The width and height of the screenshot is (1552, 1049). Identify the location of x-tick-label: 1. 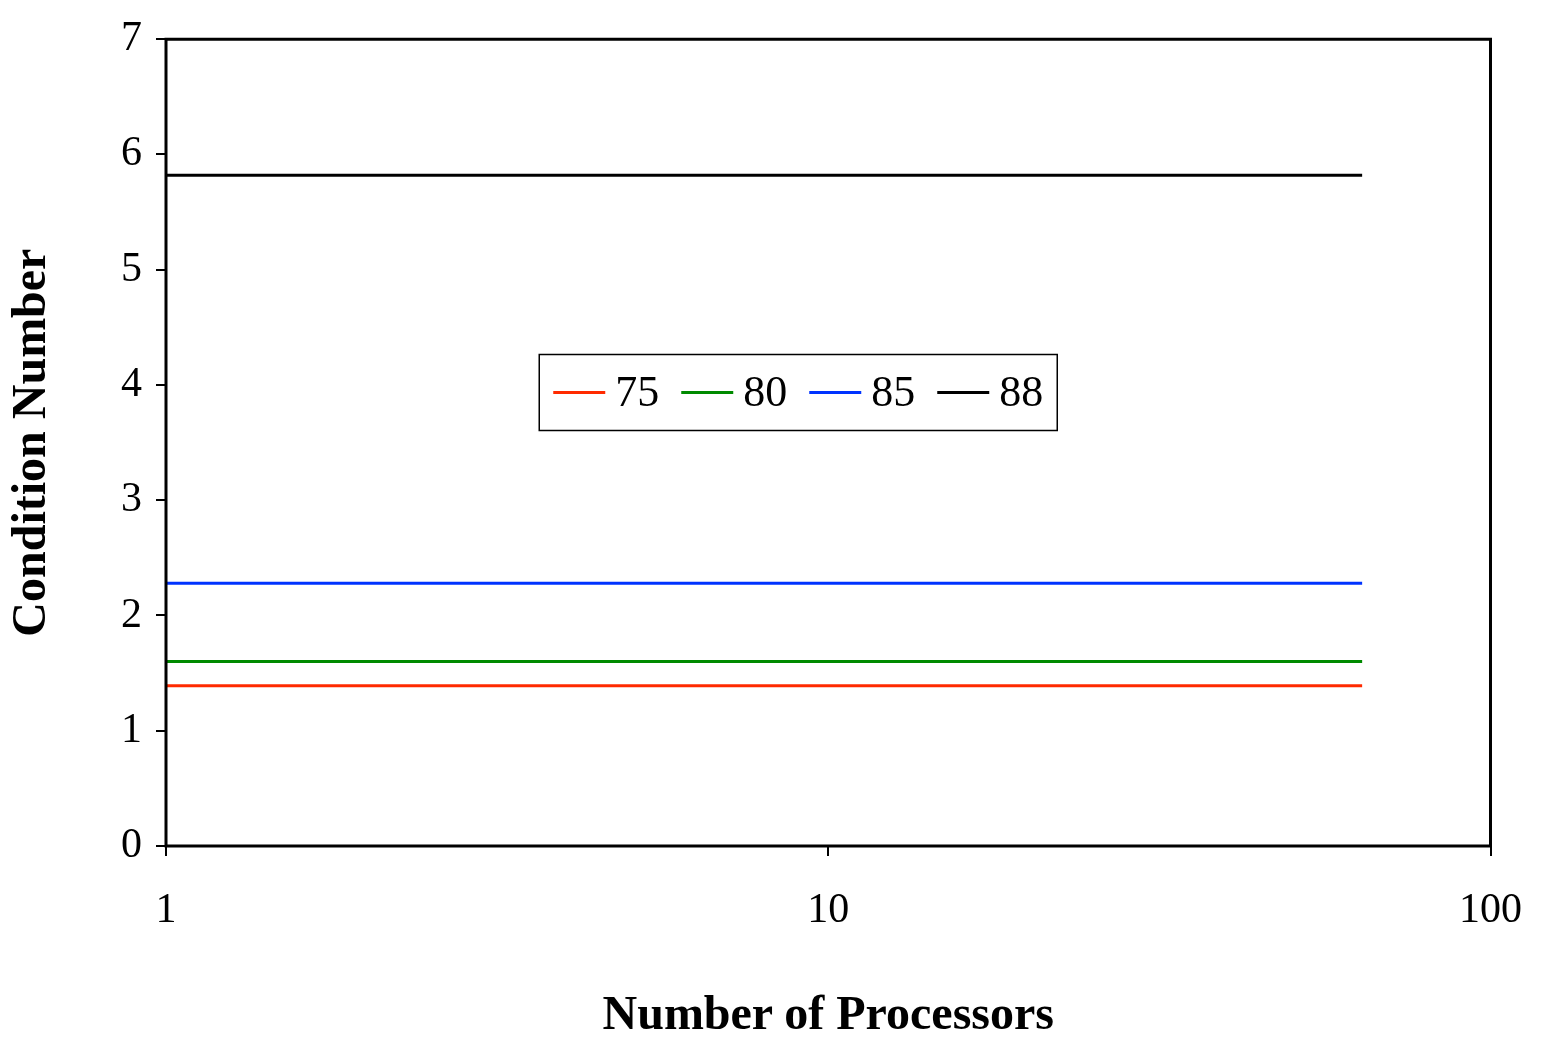
(166, 908).